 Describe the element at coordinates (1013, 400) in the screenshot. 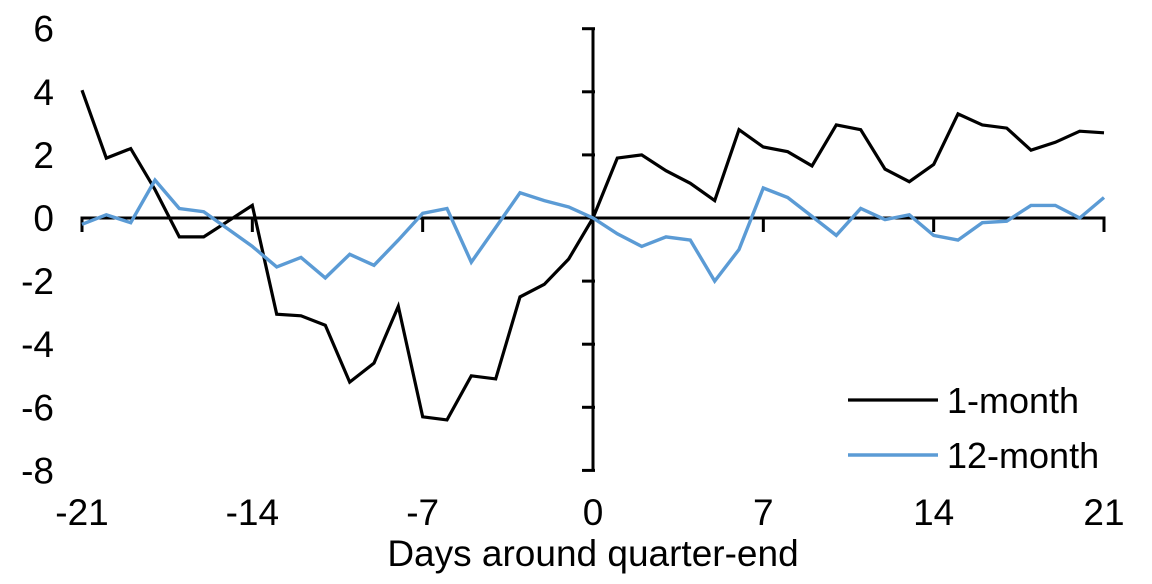

I see `legend-label-1-month: 1-month` at that location.